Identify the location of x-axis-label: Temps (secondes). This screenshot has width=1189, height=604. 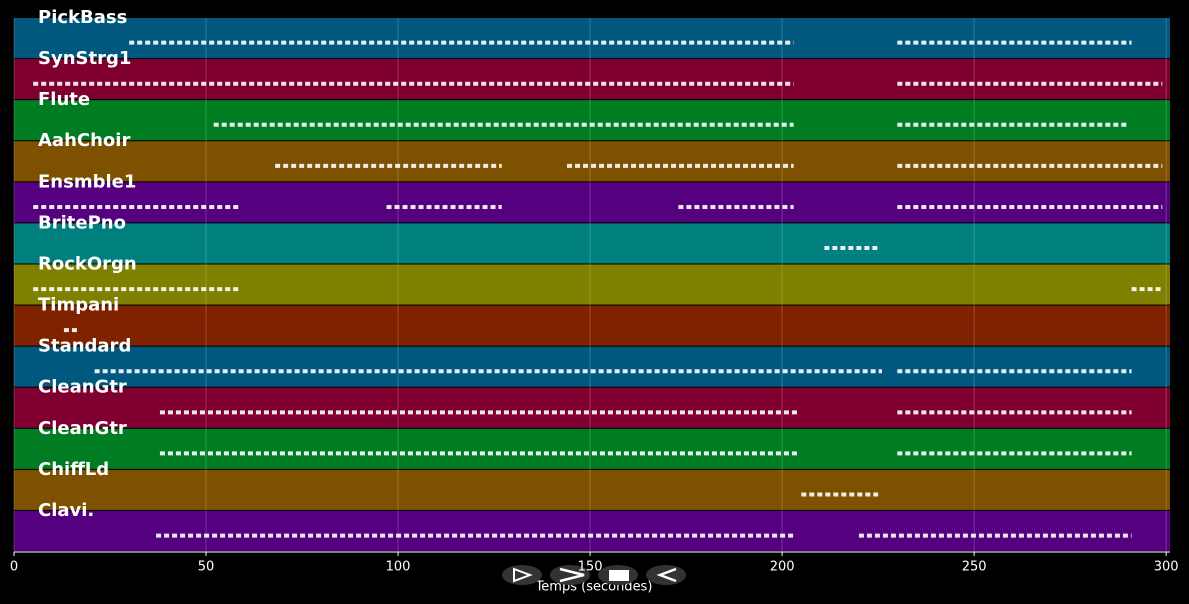
(594, 587).